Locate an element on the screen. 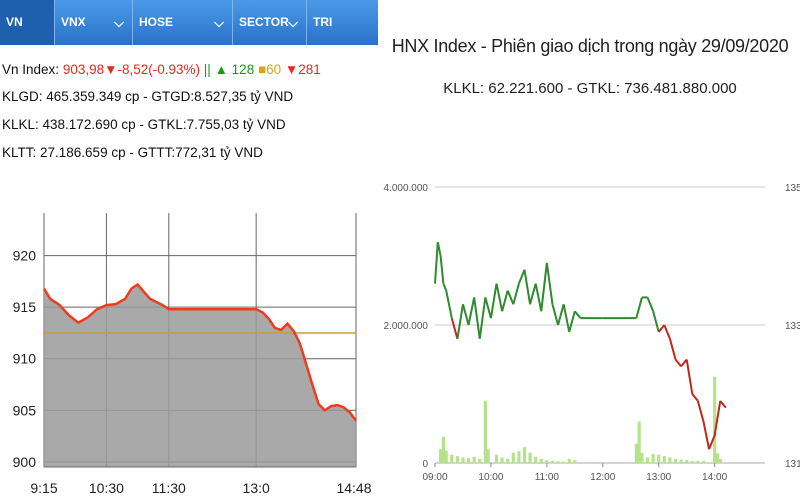 The width and height of the screenshot is (800, 500). market-tab-bar: VN INDEX VNX ⌵ HOSE ⌵ SECTOR ⌵ TRI is located at coordinates (189, 37).